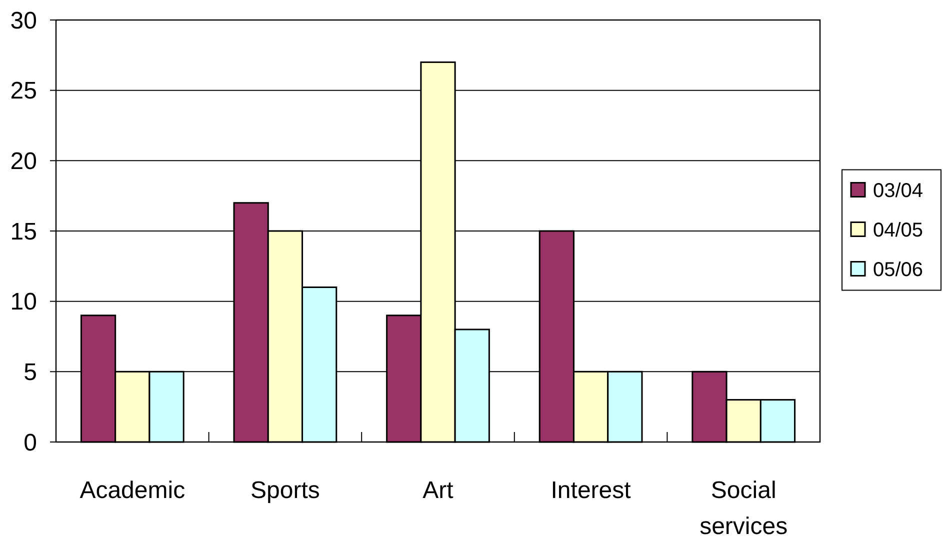 The image size is (943, 543). What do you see at coordinates (30, 442) in the screenshot?
I see `y-tick-label: 0` at bounding box center [30, 442].